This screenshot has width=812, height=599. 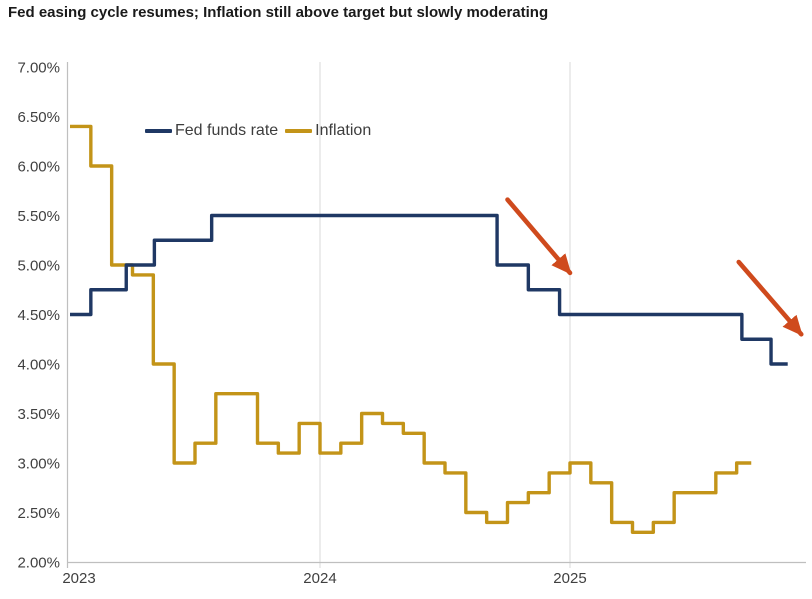 I want to click on y-axis-label: 2.00%, so click(x=38, y=563).